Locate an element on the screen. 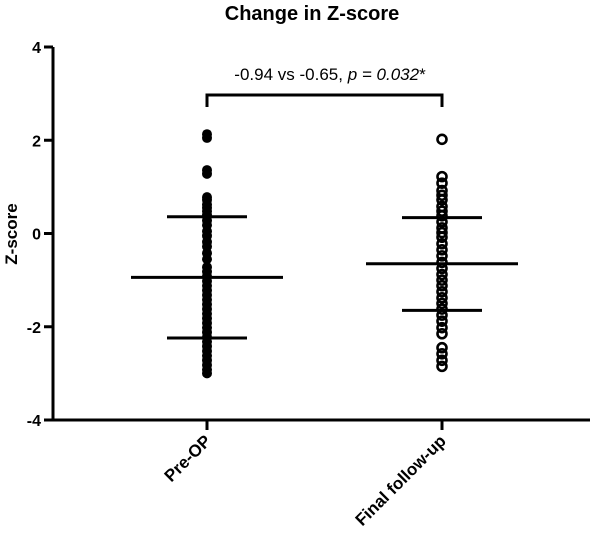  x-ticks: Pre-OP Final follow-up is located at coordinates (305, 475).